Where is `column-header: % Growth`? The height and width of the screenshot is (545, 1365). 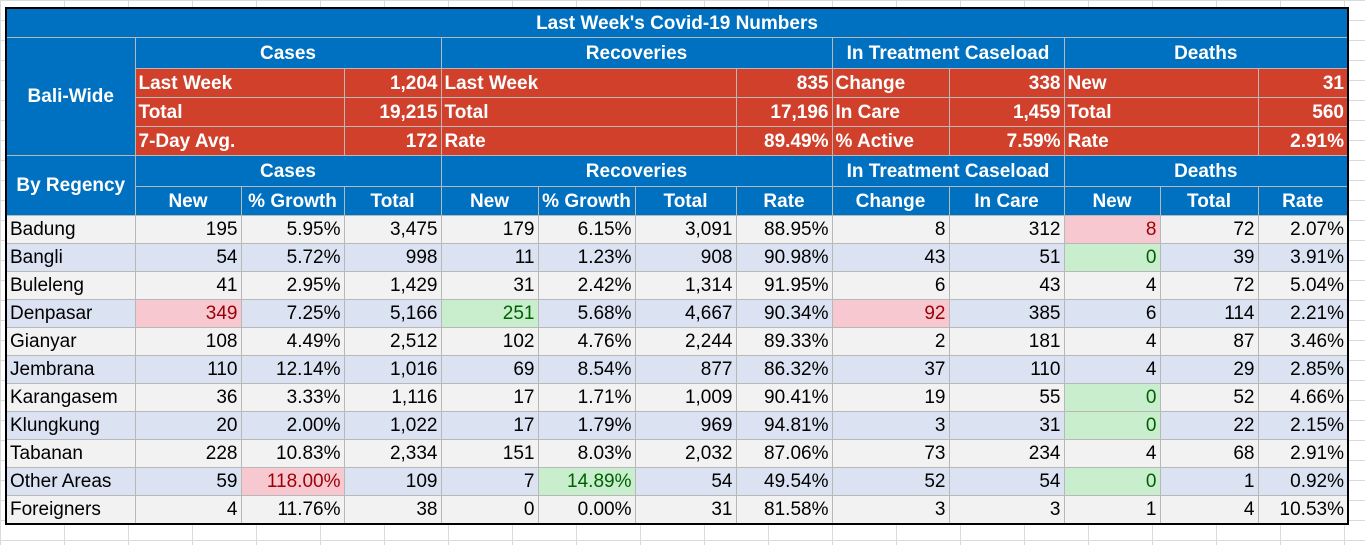
column-header: % Growth is located at coordinates (292, 201).